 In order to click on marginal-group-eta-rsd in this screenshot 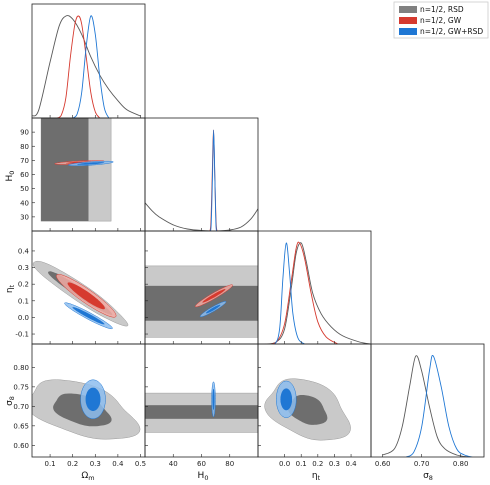, I will do `click(317, 293)`.